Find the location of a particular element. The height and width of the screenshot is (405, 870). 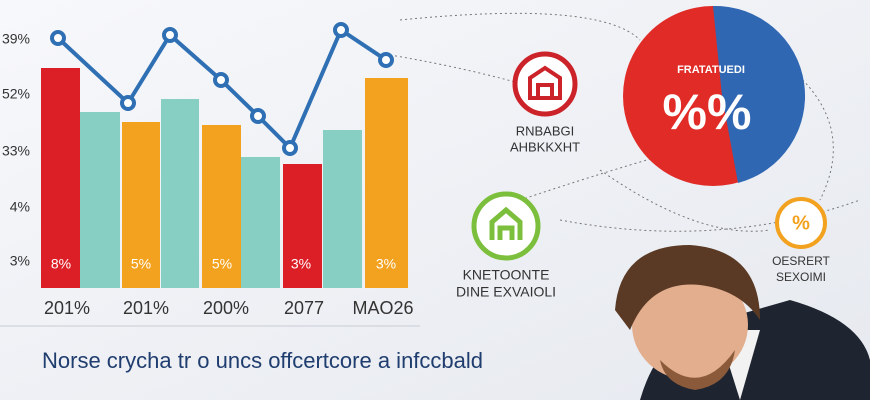

pie-symbol: %% is located at coordinates (707, 112).